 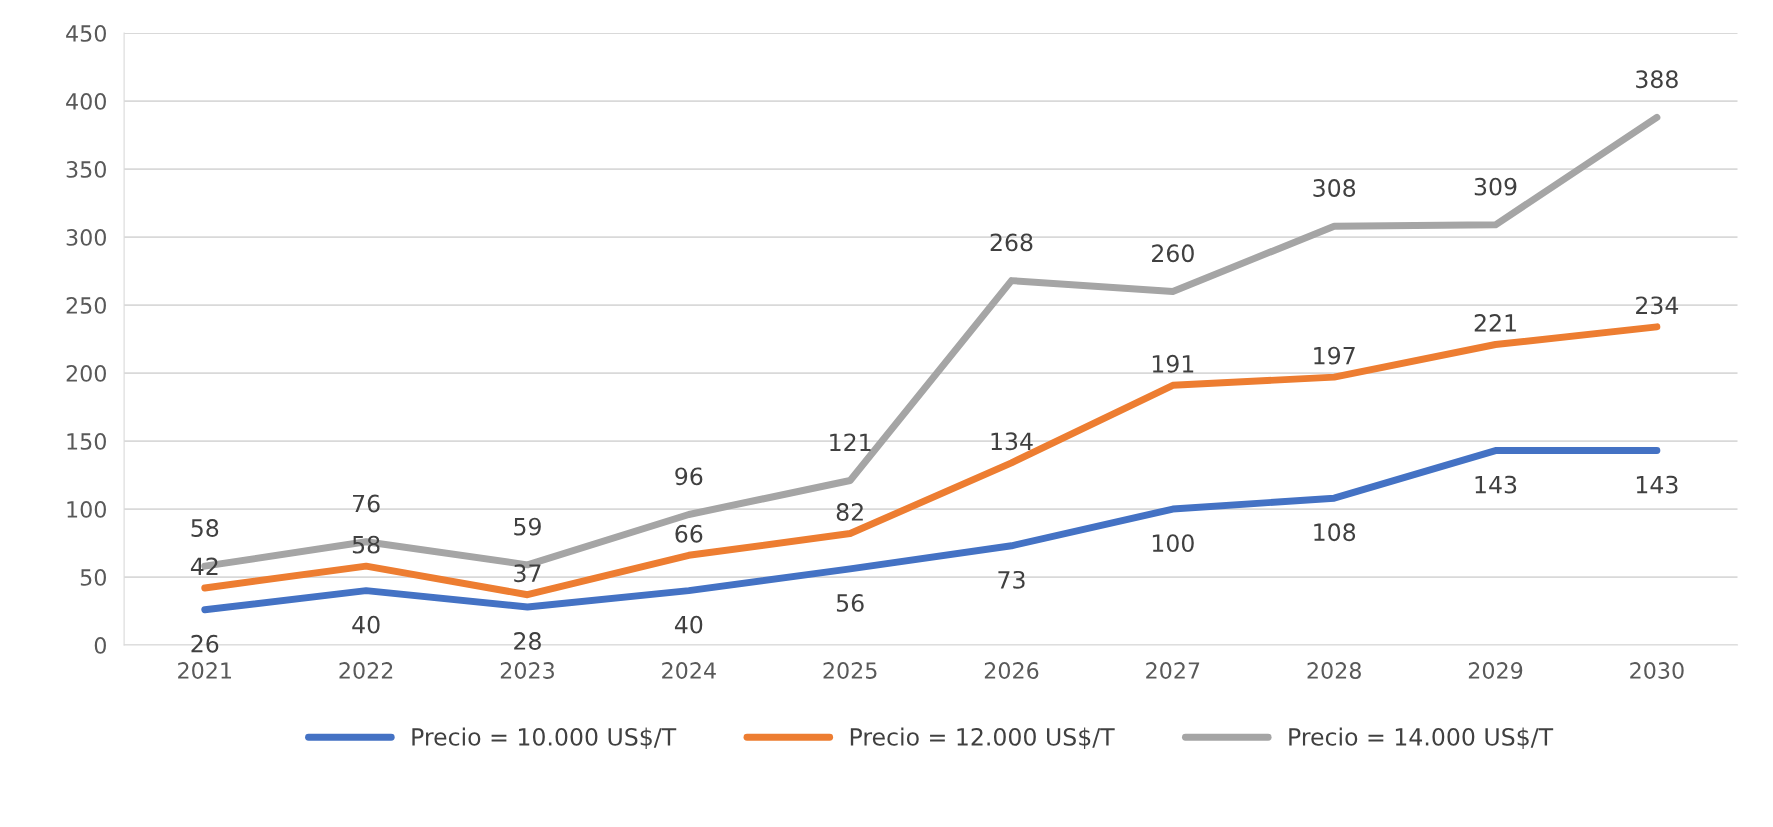 What do you see at coordinates (1421, 738) in the screenshot?
I see `legend-label: Precio = 14.000 US$/T` at bounding box center [1421, 738].